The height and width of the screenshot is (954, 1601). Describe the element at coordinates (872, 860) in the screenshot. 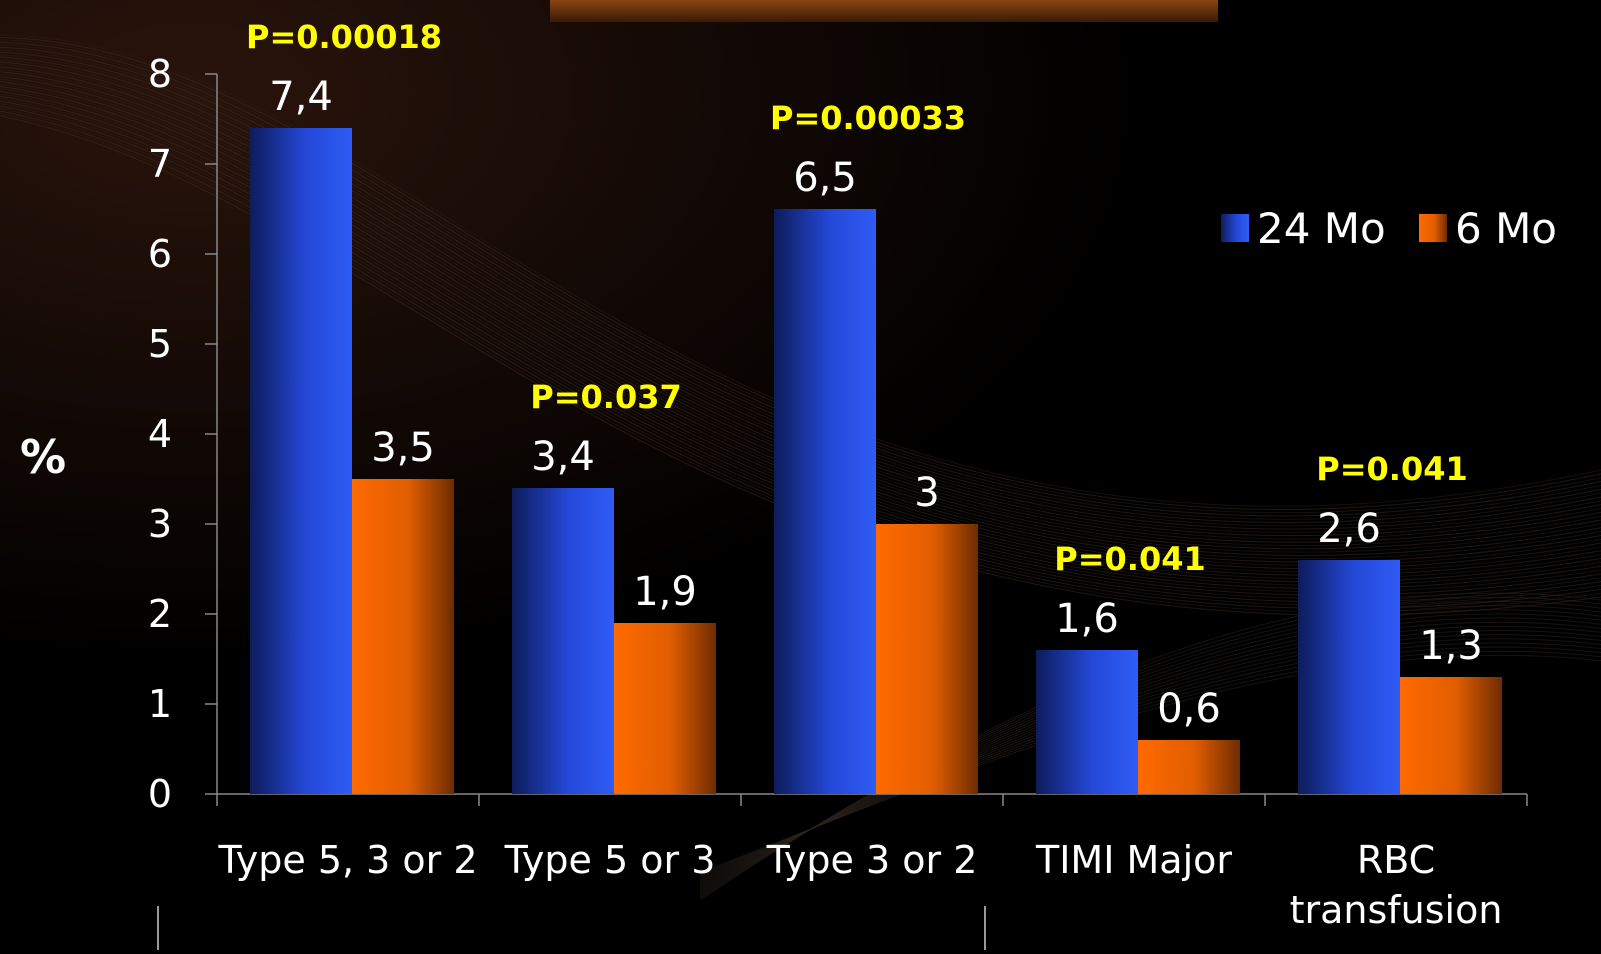

I see `x-tick-label: Type 3 or 2` at that location.